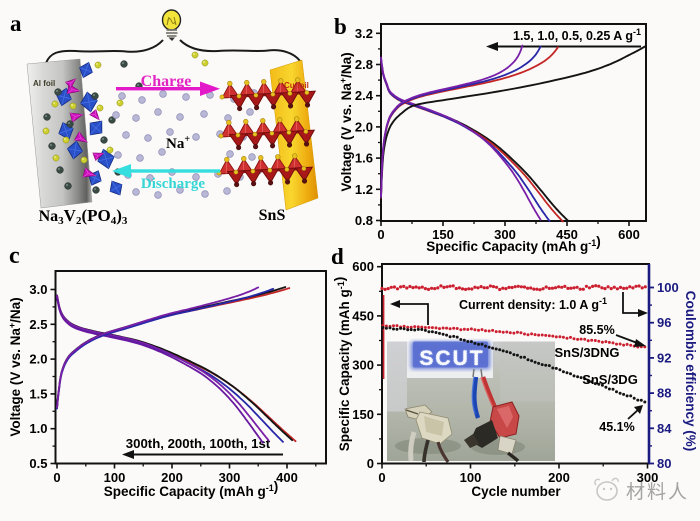 Image resolution: width=700 pixels, height=521 pixels. What do you see at coordinates (38, 393) in the screenshot?
I see `svg-text: 1.5` at bounding box center [38, 393].